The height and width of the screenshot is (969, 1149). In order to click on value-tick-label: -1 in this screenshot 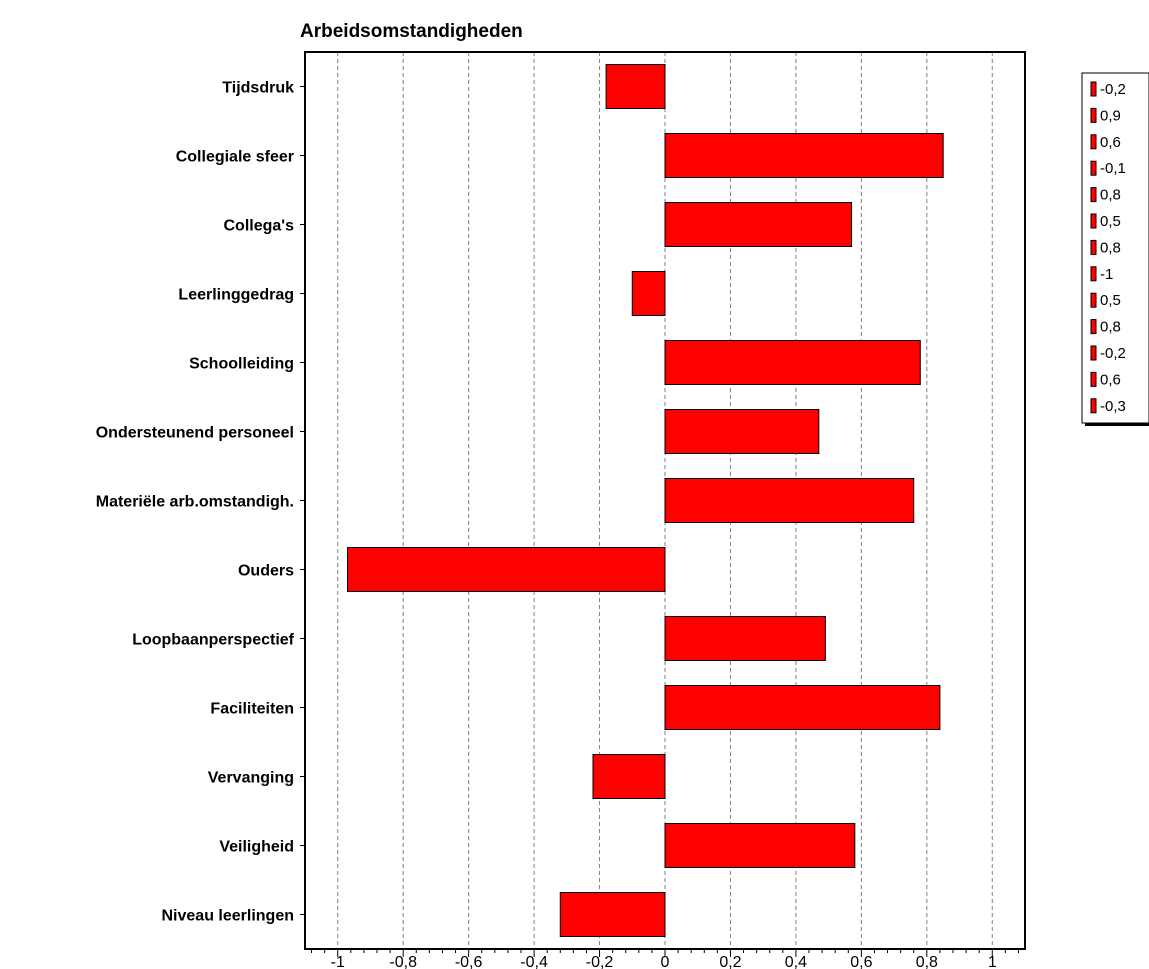, I will do `click(338, 961)`.